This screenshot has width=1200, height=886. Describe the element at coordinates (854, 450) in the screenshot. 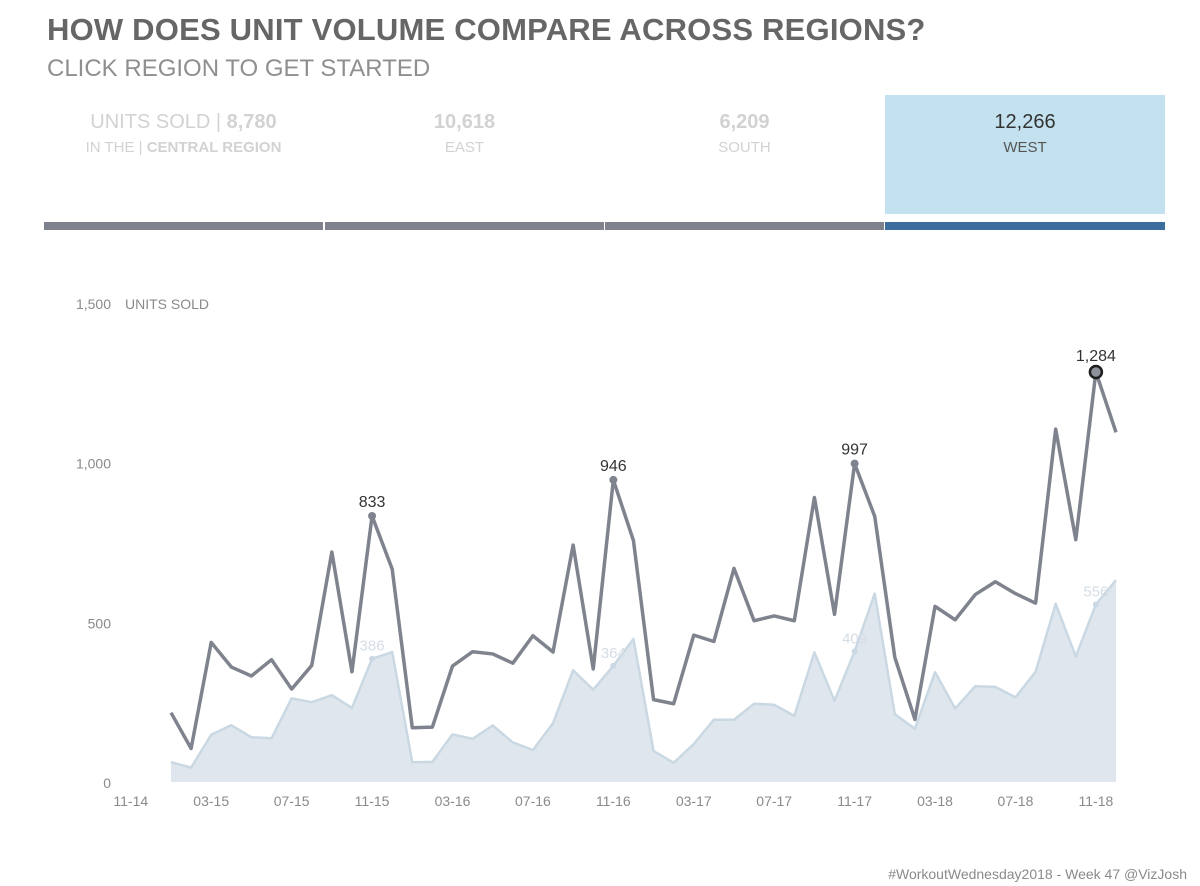

I see `total-peak-label: 997` at that location.